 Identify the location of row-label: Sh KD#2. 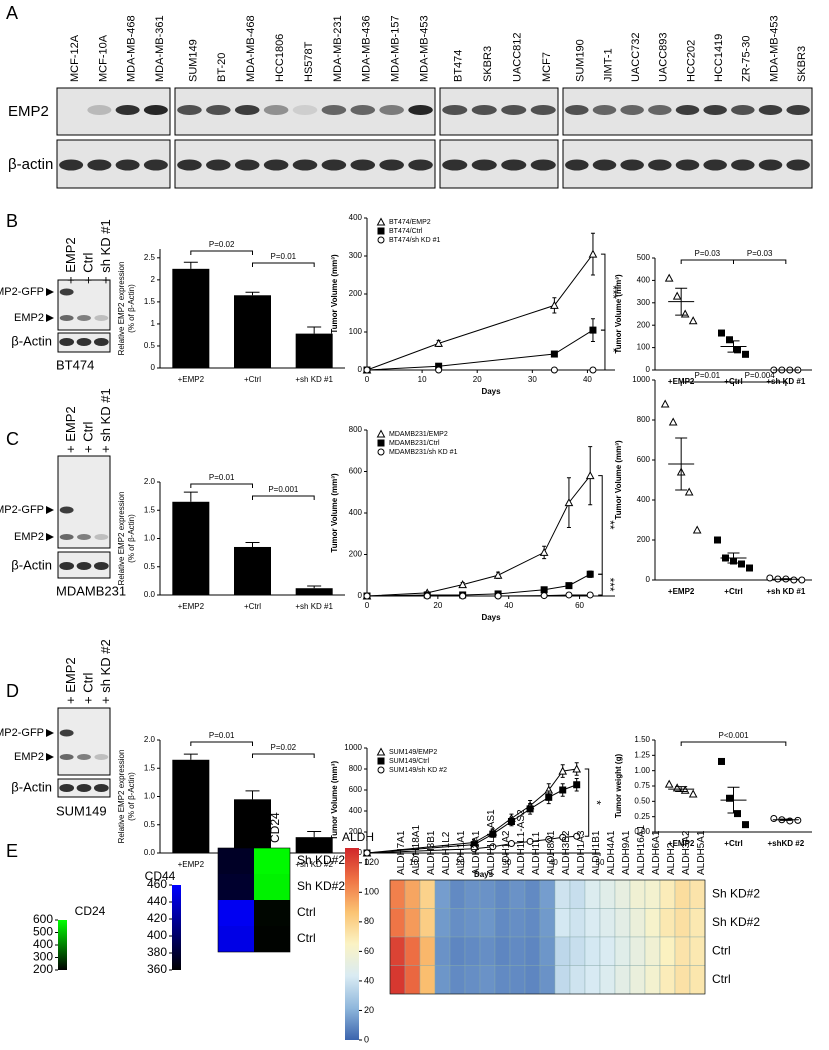
(736, 922).